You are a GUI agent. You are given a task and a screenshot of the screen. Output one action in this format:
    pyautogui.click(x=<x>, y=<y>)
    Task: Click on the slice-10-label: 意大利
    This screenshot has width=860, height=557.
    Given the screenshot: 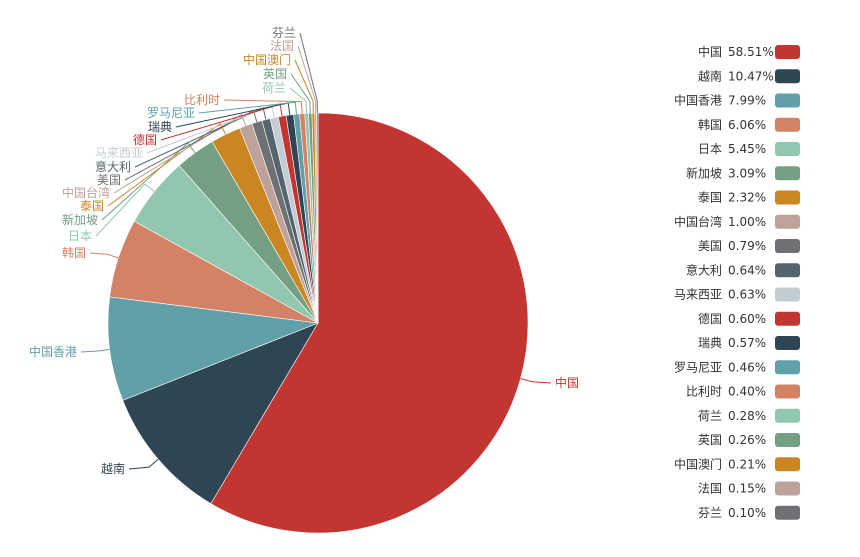 What is the action you would take?
    pyautogui.click(x=113, y=166)
    